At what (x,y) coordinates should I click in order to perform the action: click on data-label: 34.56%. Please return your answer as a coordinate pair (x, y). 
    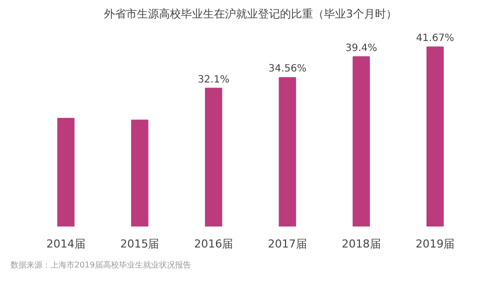
    Looking at the image, I should click on (287, 69).